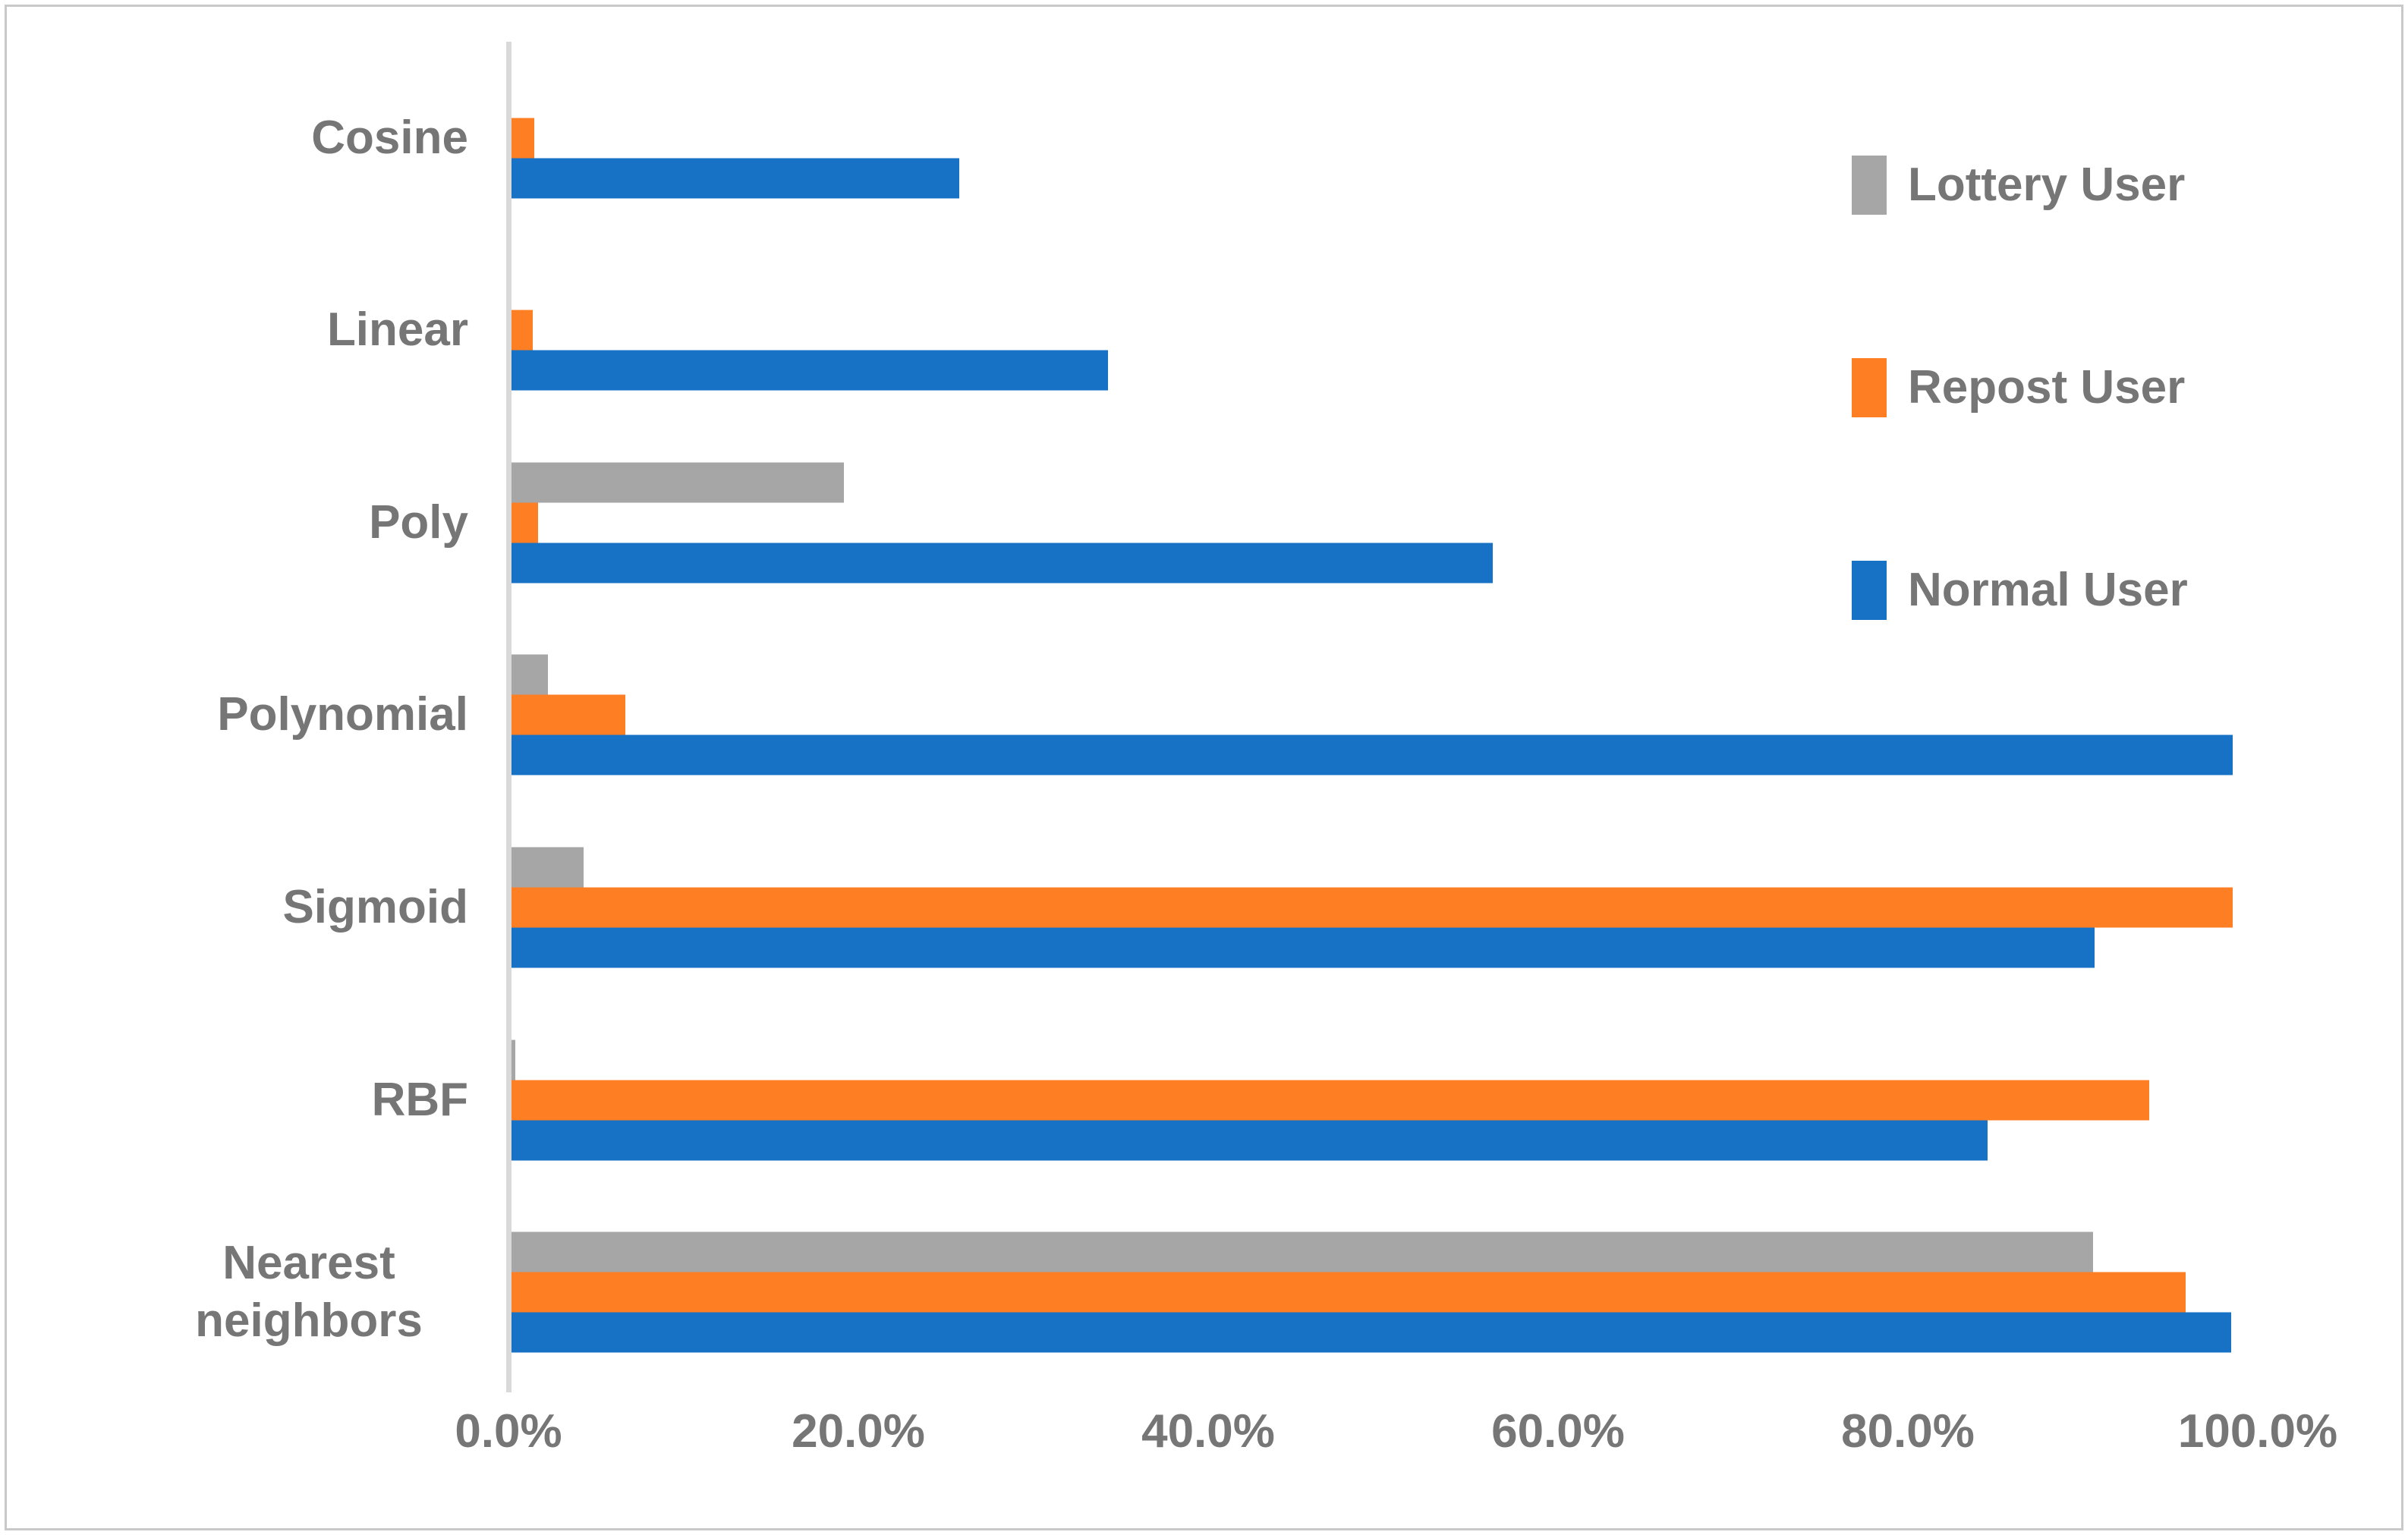 Image resolution: width=2408 pixels, height=1535 pixels. What do you see at coordinates (2257, 1431) in the screenshot?
I see `x-tick-label: 100.0%` at bounding box center [2257, 1431].